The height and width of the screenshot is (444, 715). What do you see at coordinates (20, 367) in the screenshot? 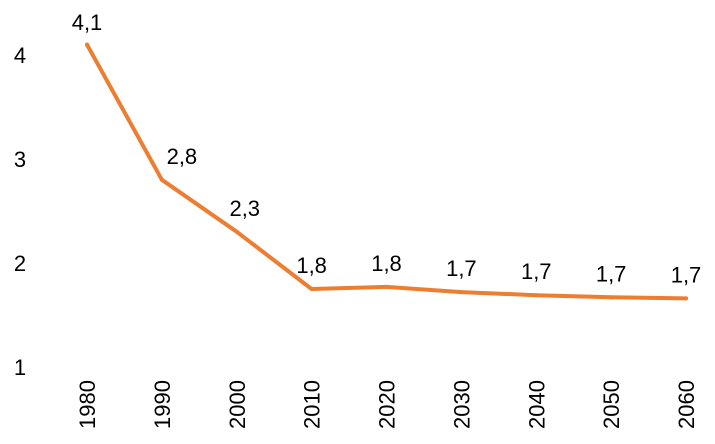
I see `y-tick-label: 1` at bounding box center [20, 367].